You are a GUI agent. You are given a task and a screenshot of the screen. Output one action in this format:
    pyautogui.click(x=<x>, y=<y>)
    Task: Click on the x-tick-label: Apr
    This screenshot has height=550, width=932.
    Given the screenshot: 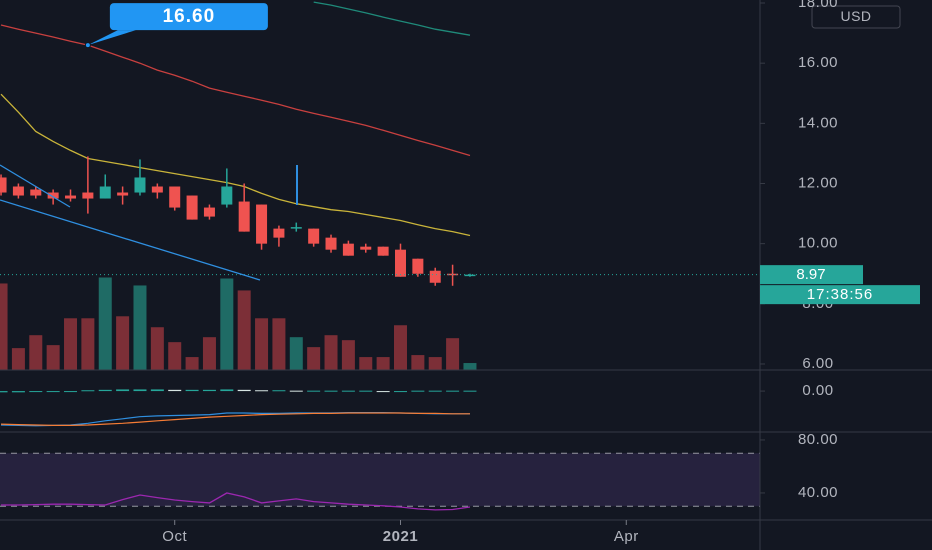 What is the action you would take?
    pyautogui.click(x=626, y=536)
    